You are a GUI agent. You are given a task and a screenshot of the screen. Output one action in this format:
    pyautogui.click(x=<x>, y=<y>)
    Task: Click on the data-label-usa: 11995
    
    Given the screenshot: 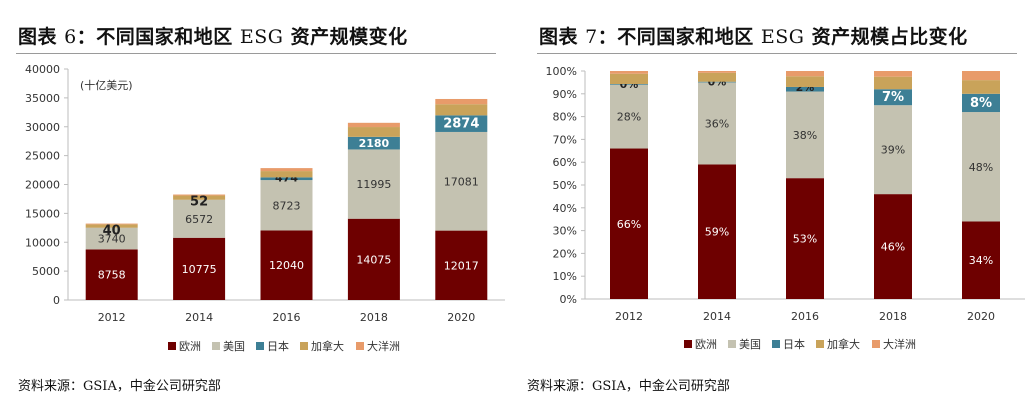 What is the action you would take?
    pyautogui.click(x=373, y=184)
    